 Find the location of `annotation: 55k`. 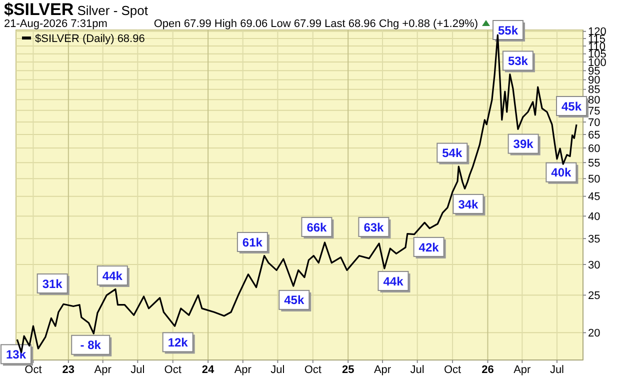

annotation: 55k is located at coordinates (508, 30).